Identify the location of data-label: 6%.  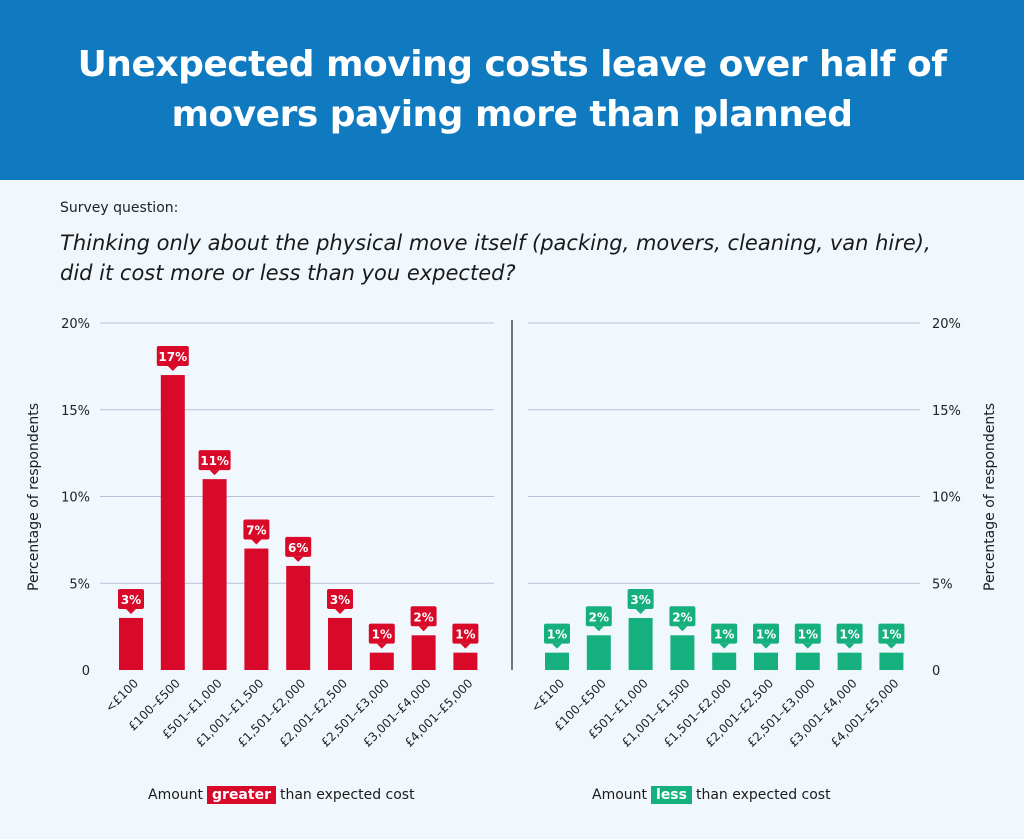
(298, 548).